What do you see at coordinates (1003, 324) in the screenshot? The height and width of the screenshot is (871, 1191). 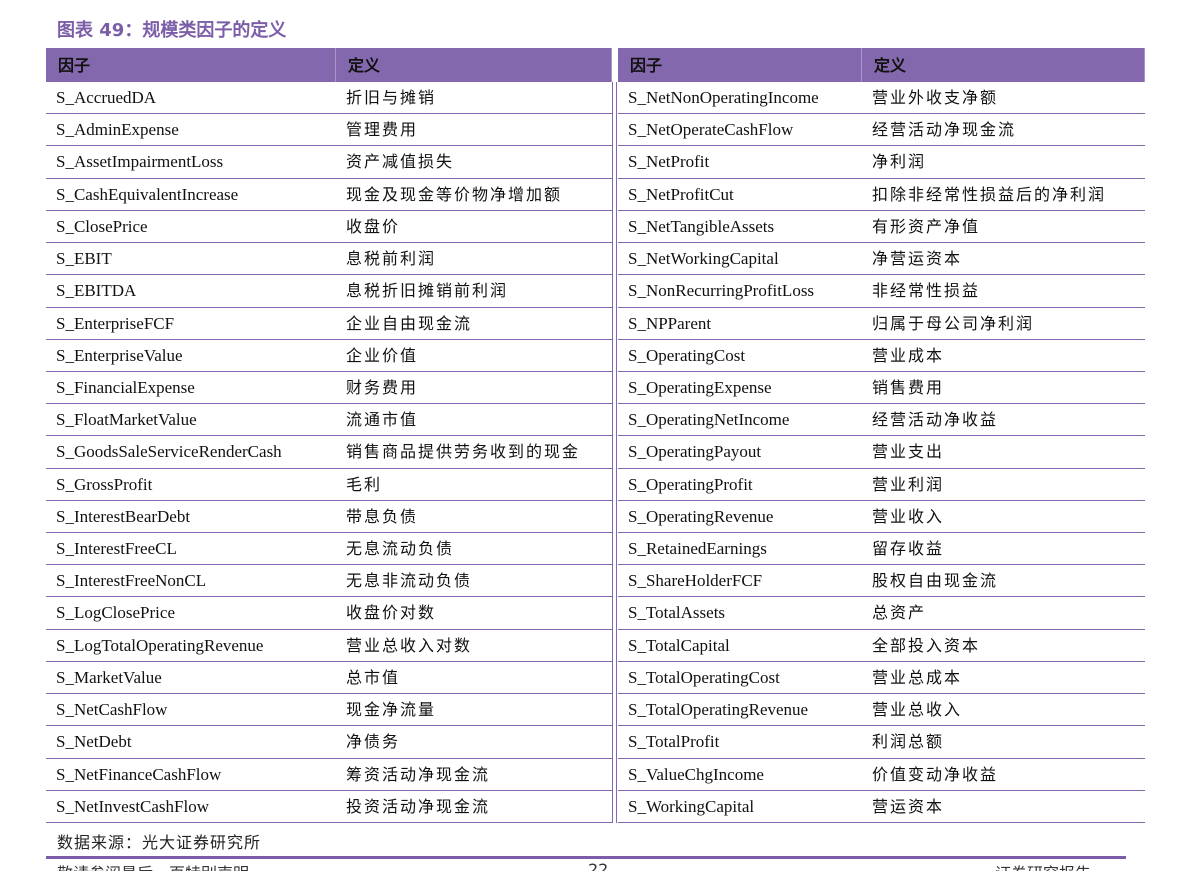 I see `definition-cell: 归属于母公司净利润` at bounding box center [1003, 324].